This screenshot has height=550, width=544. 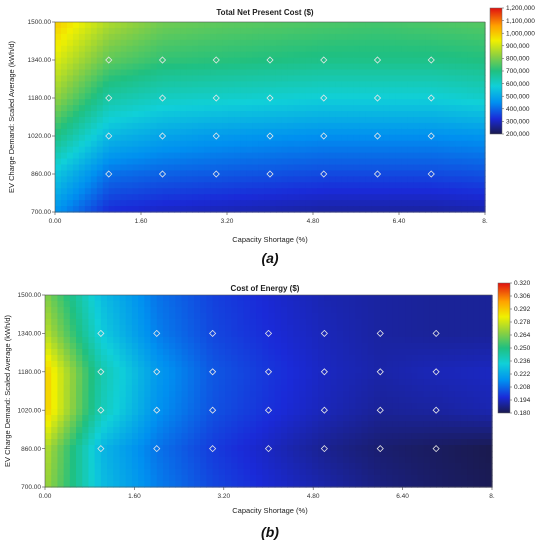 I want to click on sample-marker, so click(x=436, y=333).